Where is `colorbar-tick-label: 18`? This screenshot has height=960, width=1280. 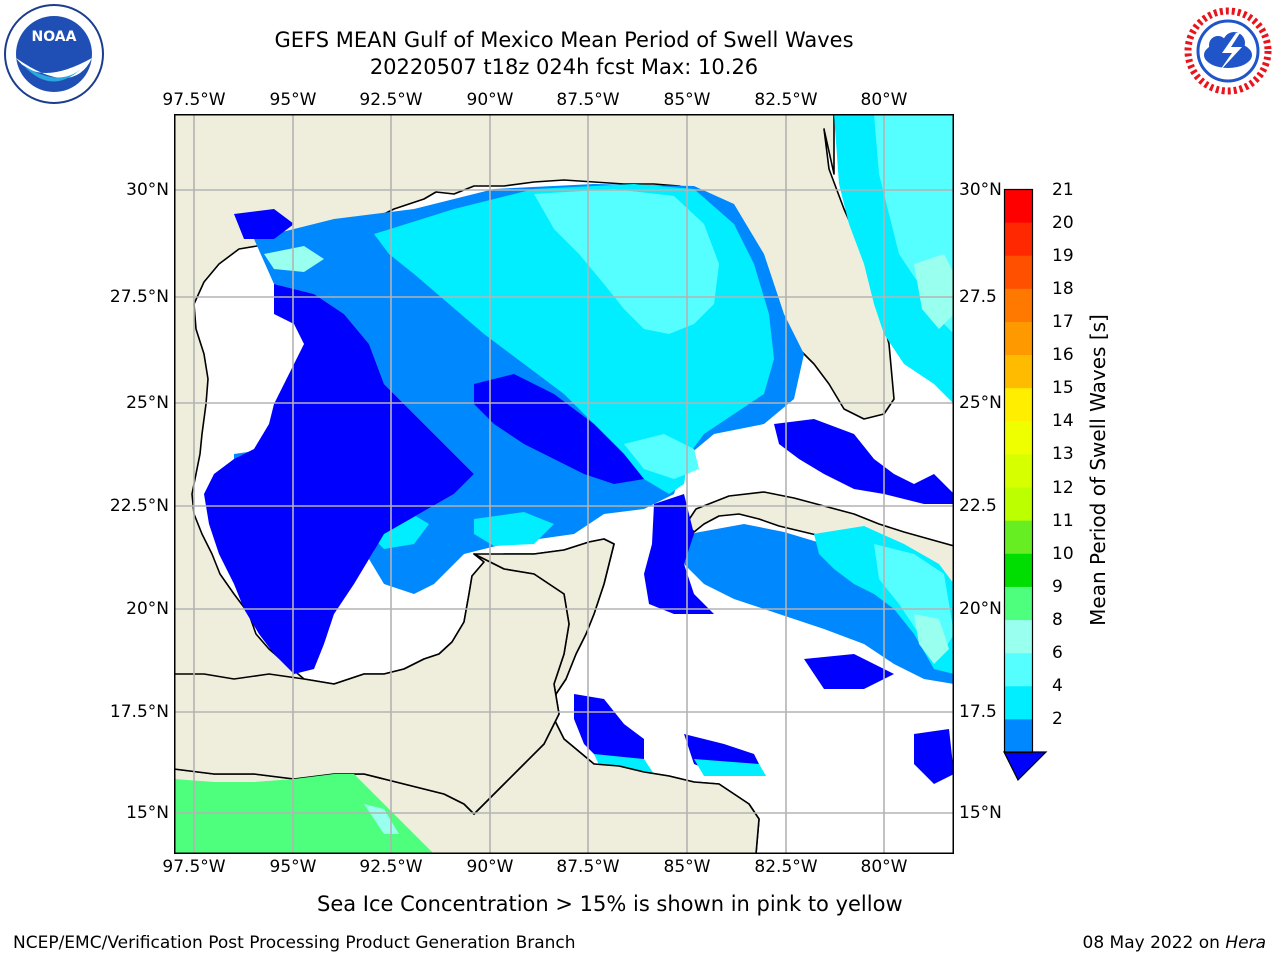 colorbar-tick-label: 18 is located at coordinates (1063, 288).